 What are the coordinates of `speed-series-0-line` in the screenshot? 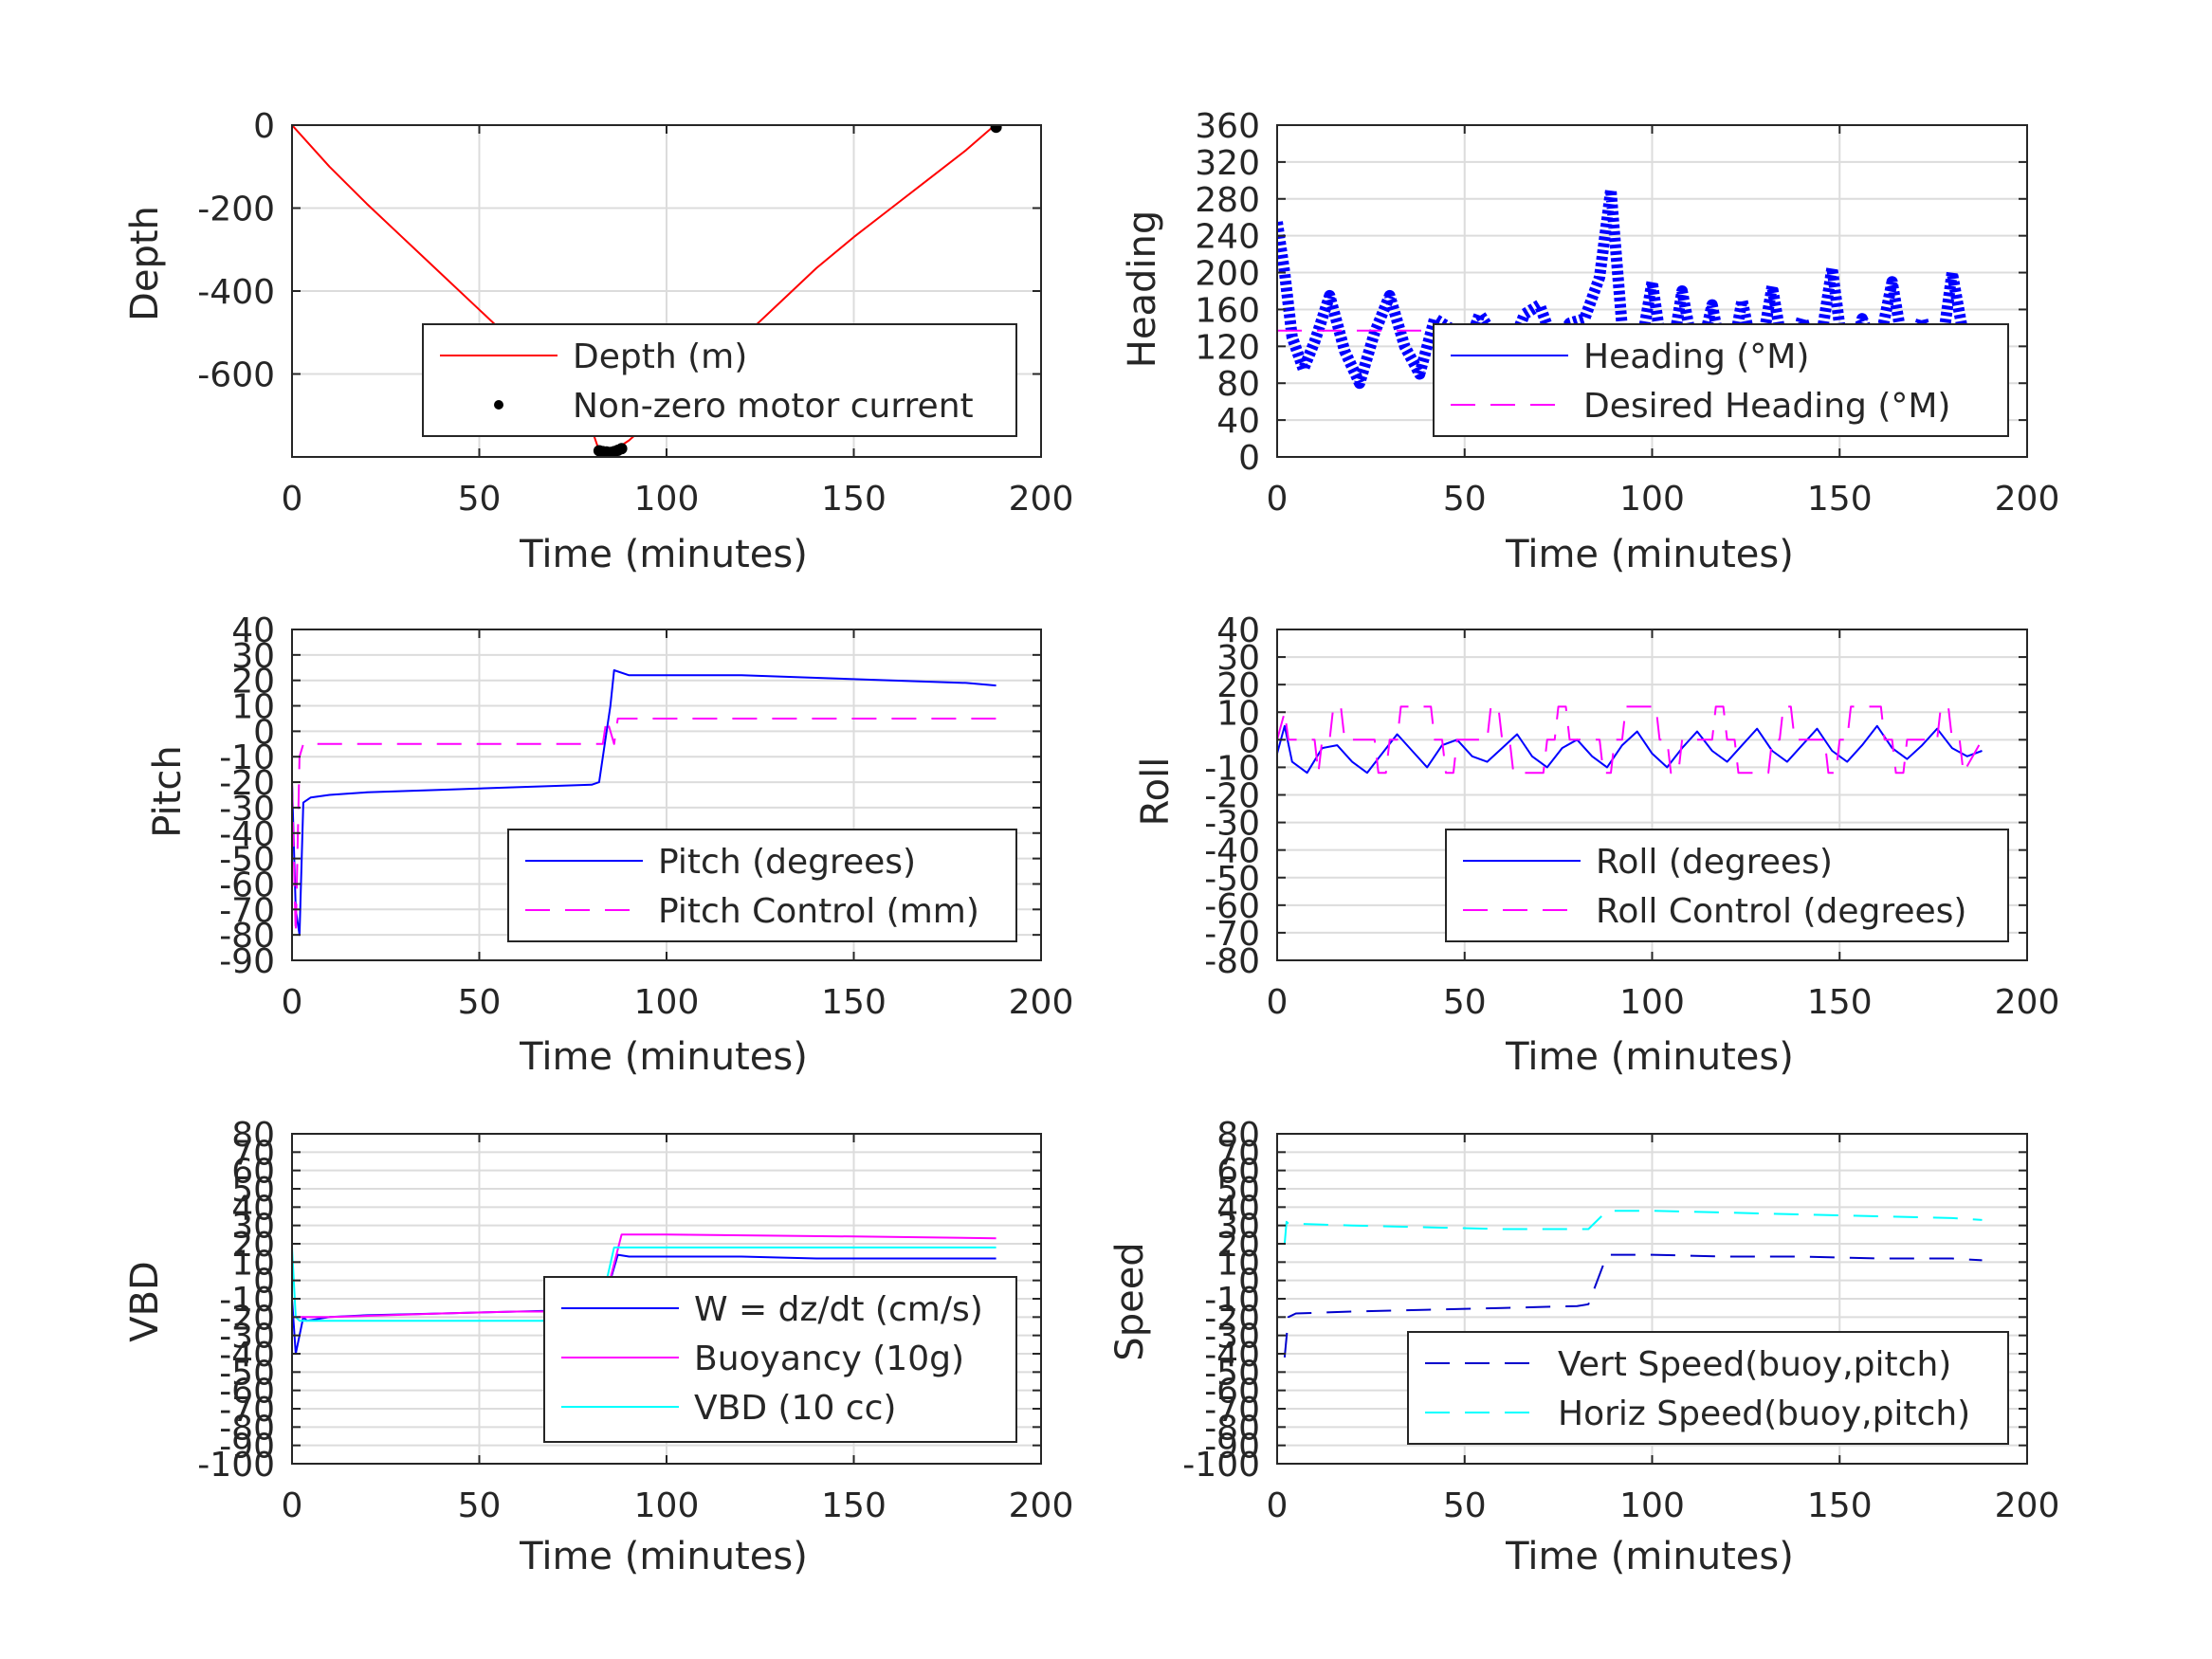 It's located at (1633, 1305).